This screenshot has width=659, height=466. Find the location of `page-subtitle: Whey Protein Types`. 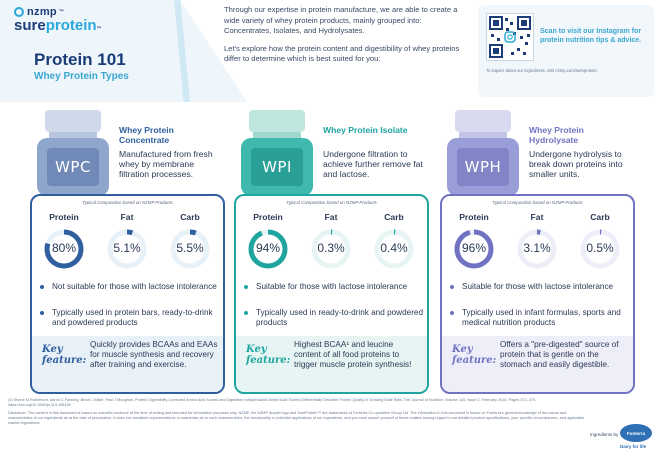

page-subtitle: Whey Protein Types is located at coordinates (81, 76).